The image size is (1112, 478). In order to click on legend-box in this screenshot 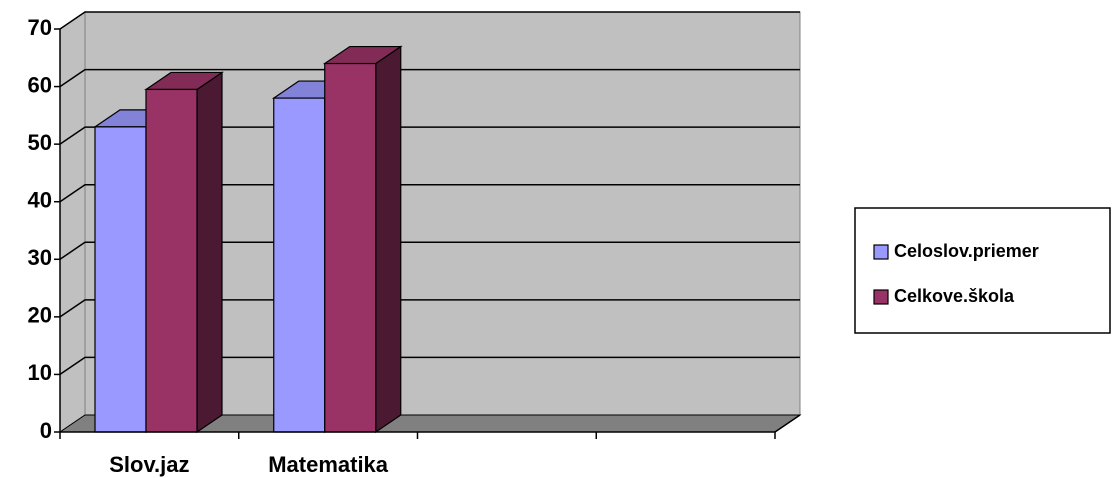, I will do `click(982, 270)`.